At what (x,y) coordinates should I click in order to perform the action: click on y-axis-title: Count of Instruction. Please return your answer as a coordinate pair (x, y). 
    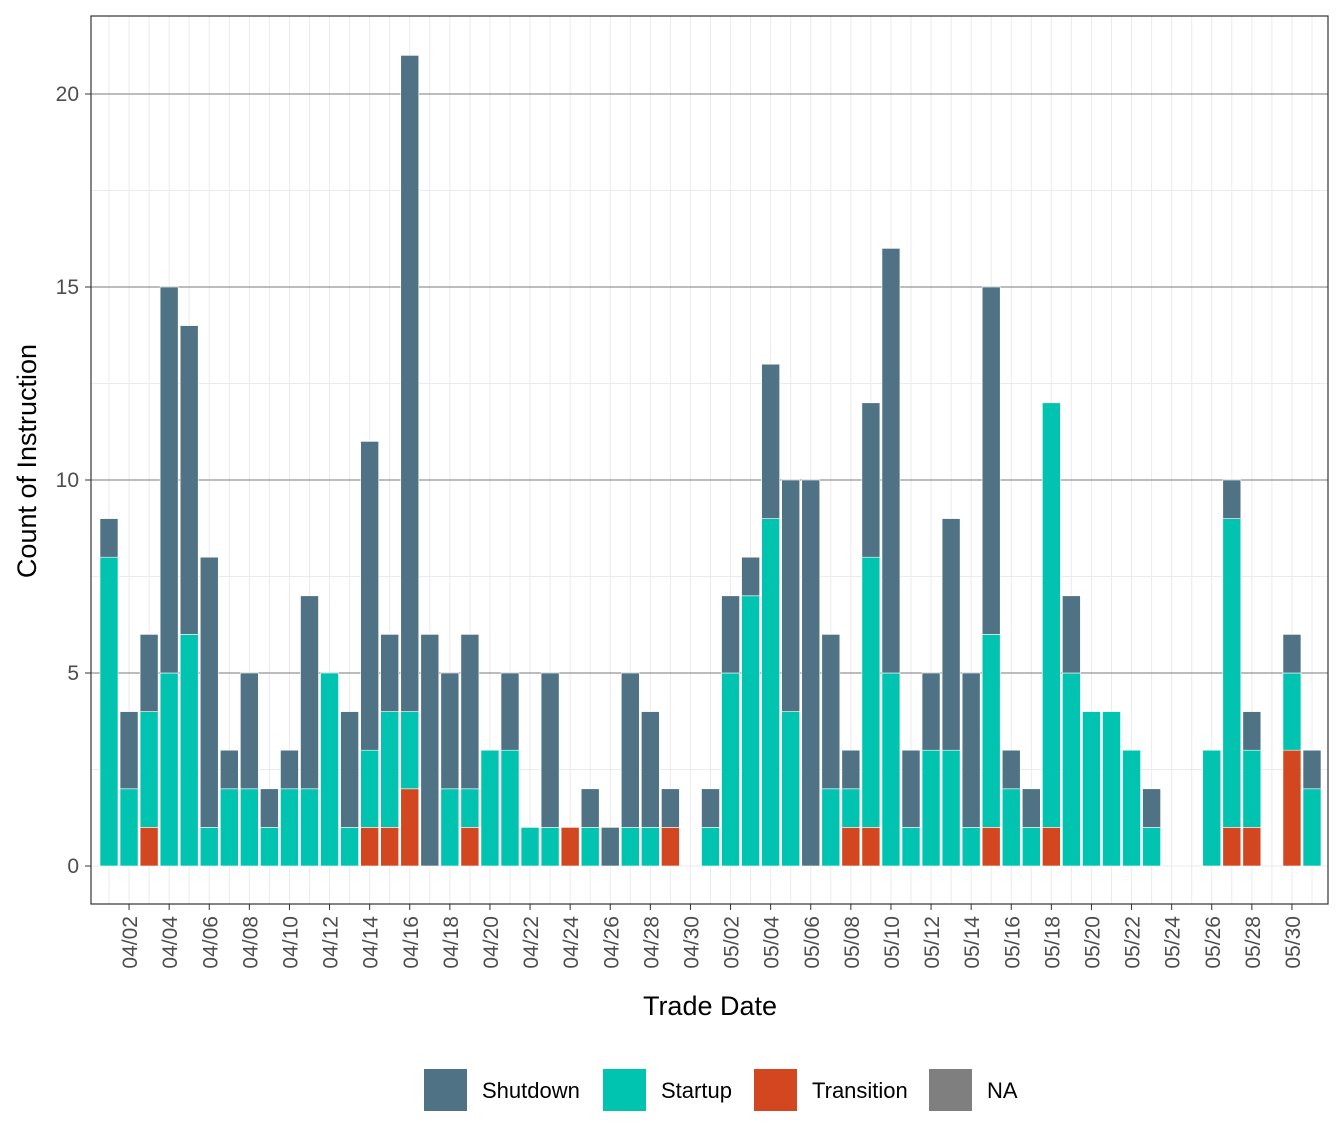
    Looking at the image, I should click on (27, 461).